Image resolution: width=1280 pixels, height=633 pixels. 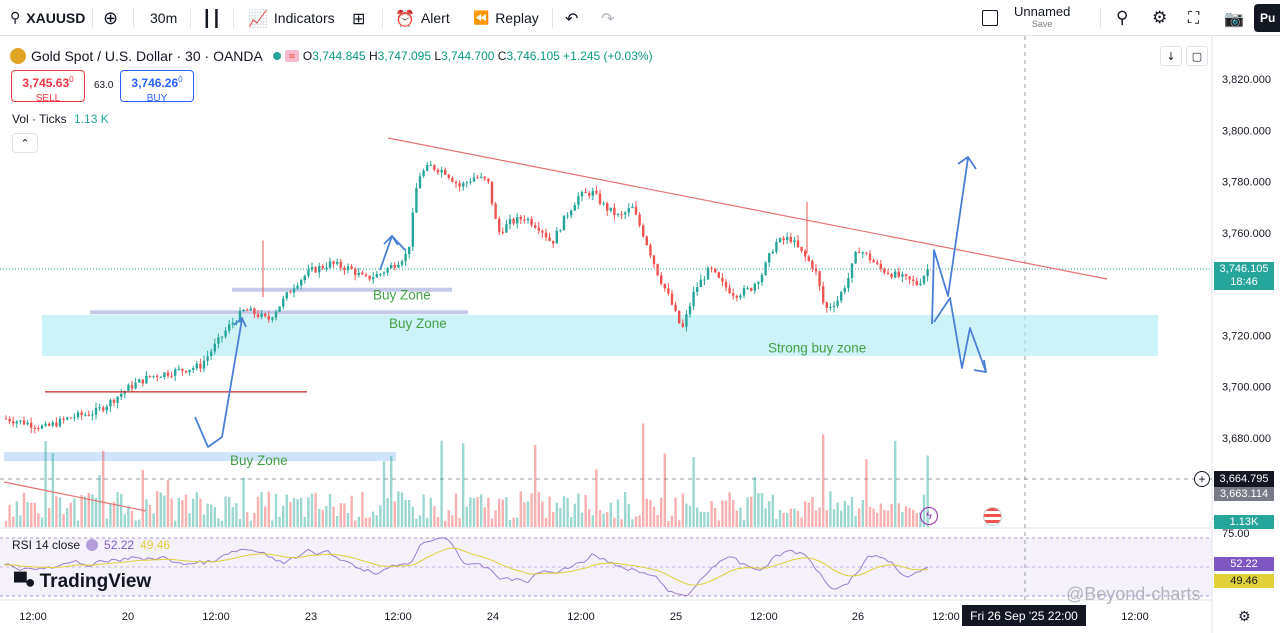 What do you see at coordinates (25, 143) in the screenshot?
I see `collapse-legend-button: ⌃` at bounding box center [25, 143].